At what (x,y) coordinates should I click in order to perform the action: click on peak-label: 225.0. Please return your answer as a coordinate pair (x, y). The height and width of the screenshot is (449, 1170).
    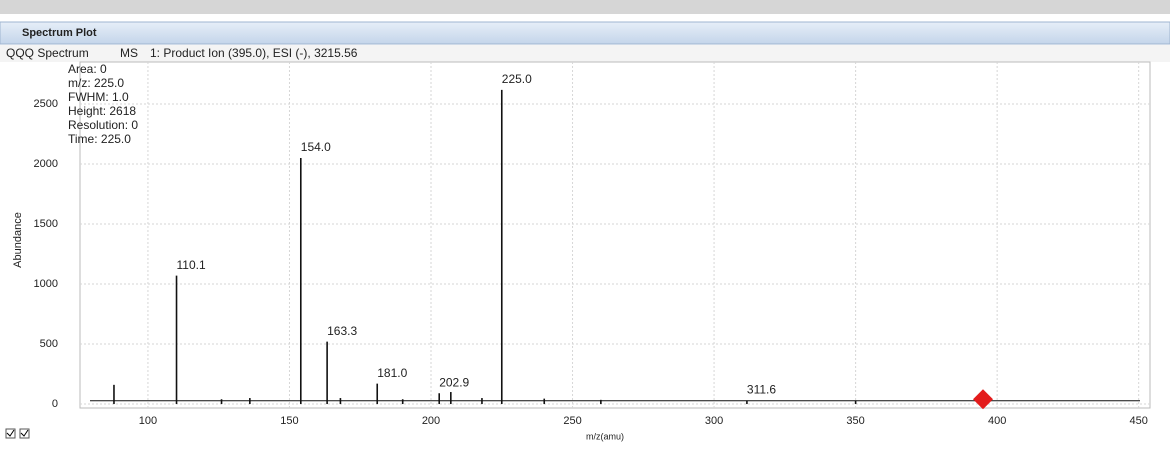
    Looking at the image, I should click on (517, 79).